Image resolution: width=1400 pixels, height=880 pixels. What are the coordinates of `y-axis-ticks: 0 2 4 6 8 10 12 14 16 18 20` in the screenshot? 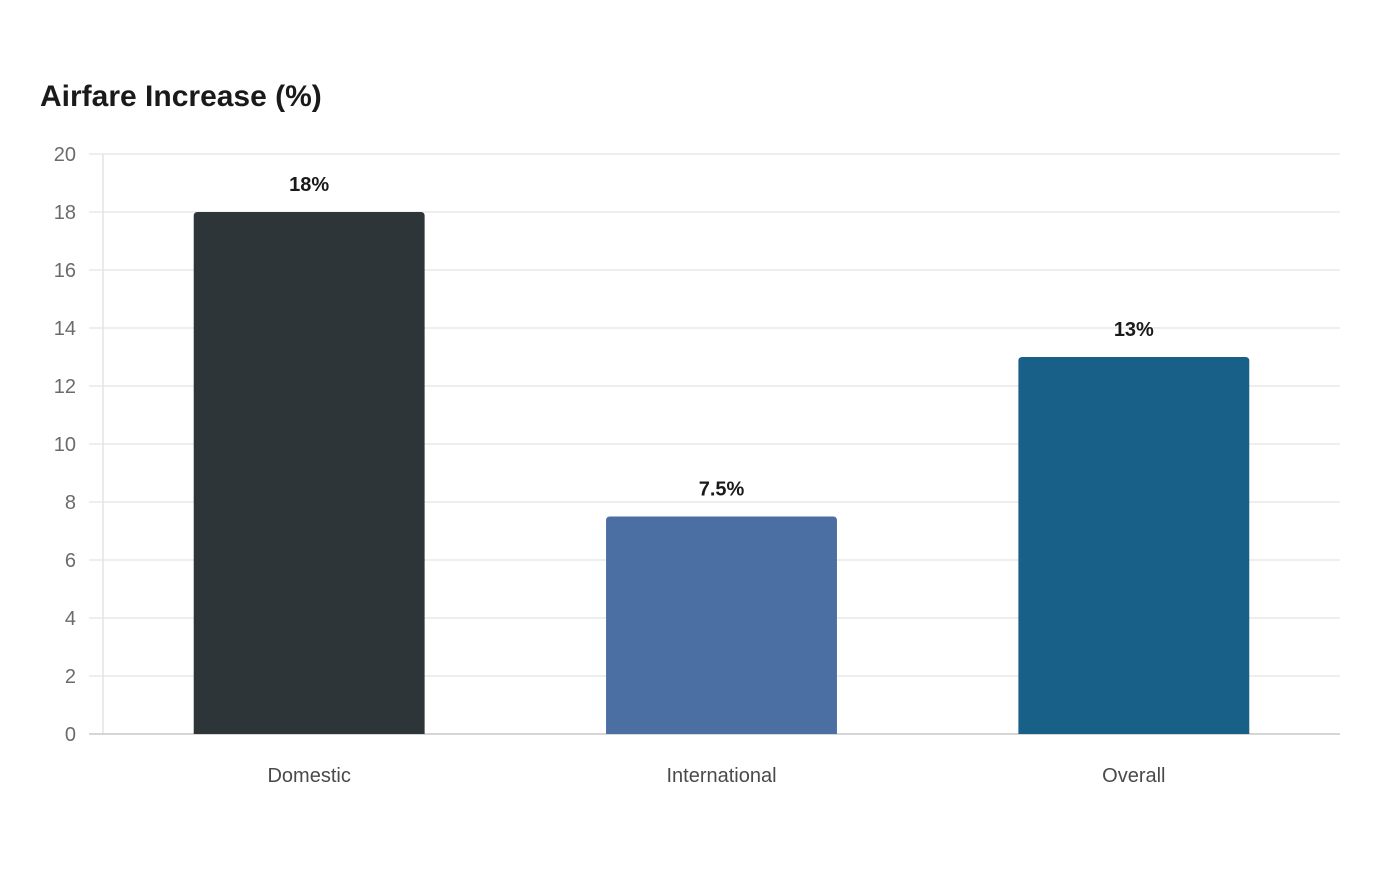 It's located at (65, 445).